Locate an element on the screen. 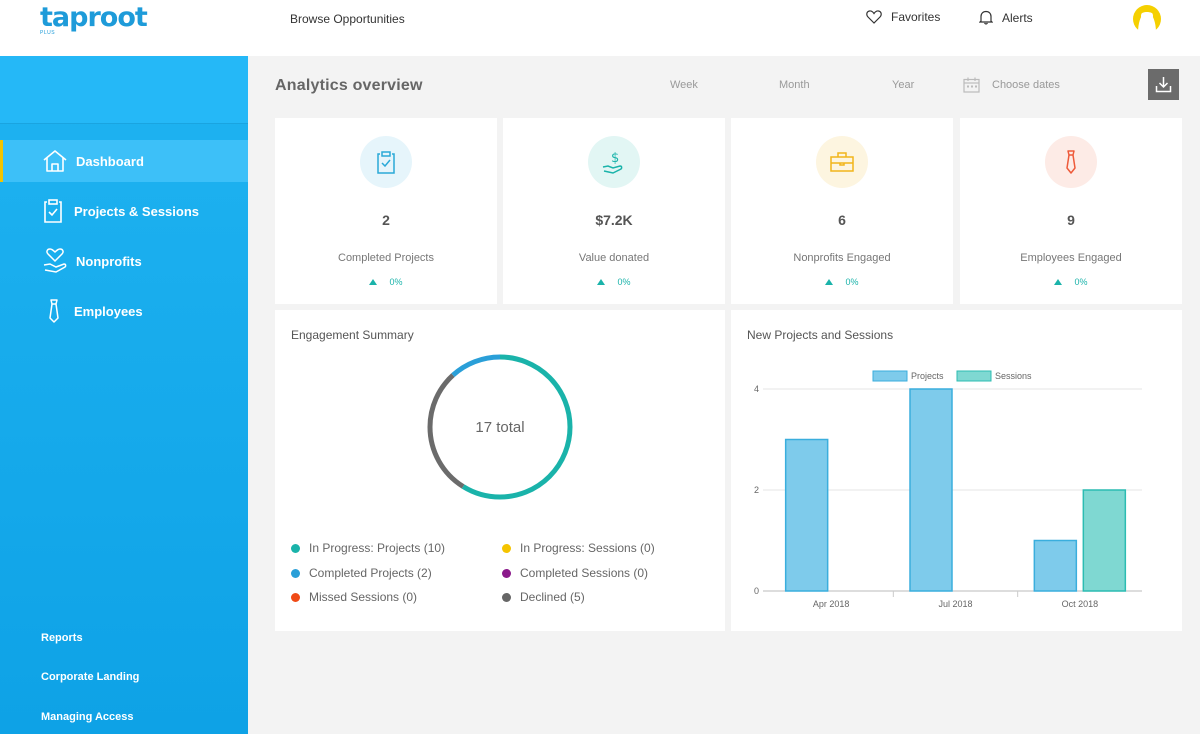 The height and width of the screenshot is (734, 1200). choose-dates-button: Choose dates is located at coordinates (1011, 85).